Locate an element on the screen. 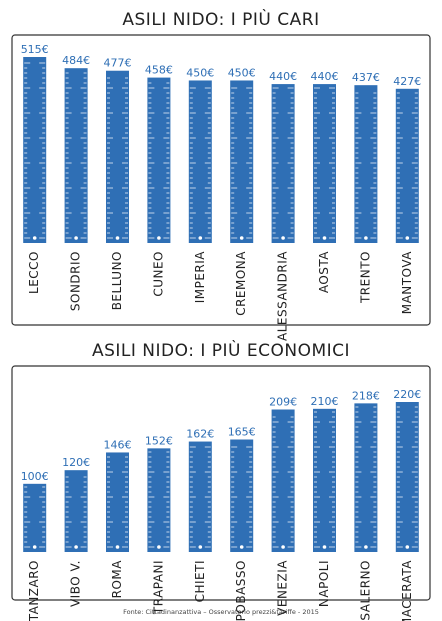 The image size is (442, 621). category-label: SALERNO is located at coordinates (365, 590).